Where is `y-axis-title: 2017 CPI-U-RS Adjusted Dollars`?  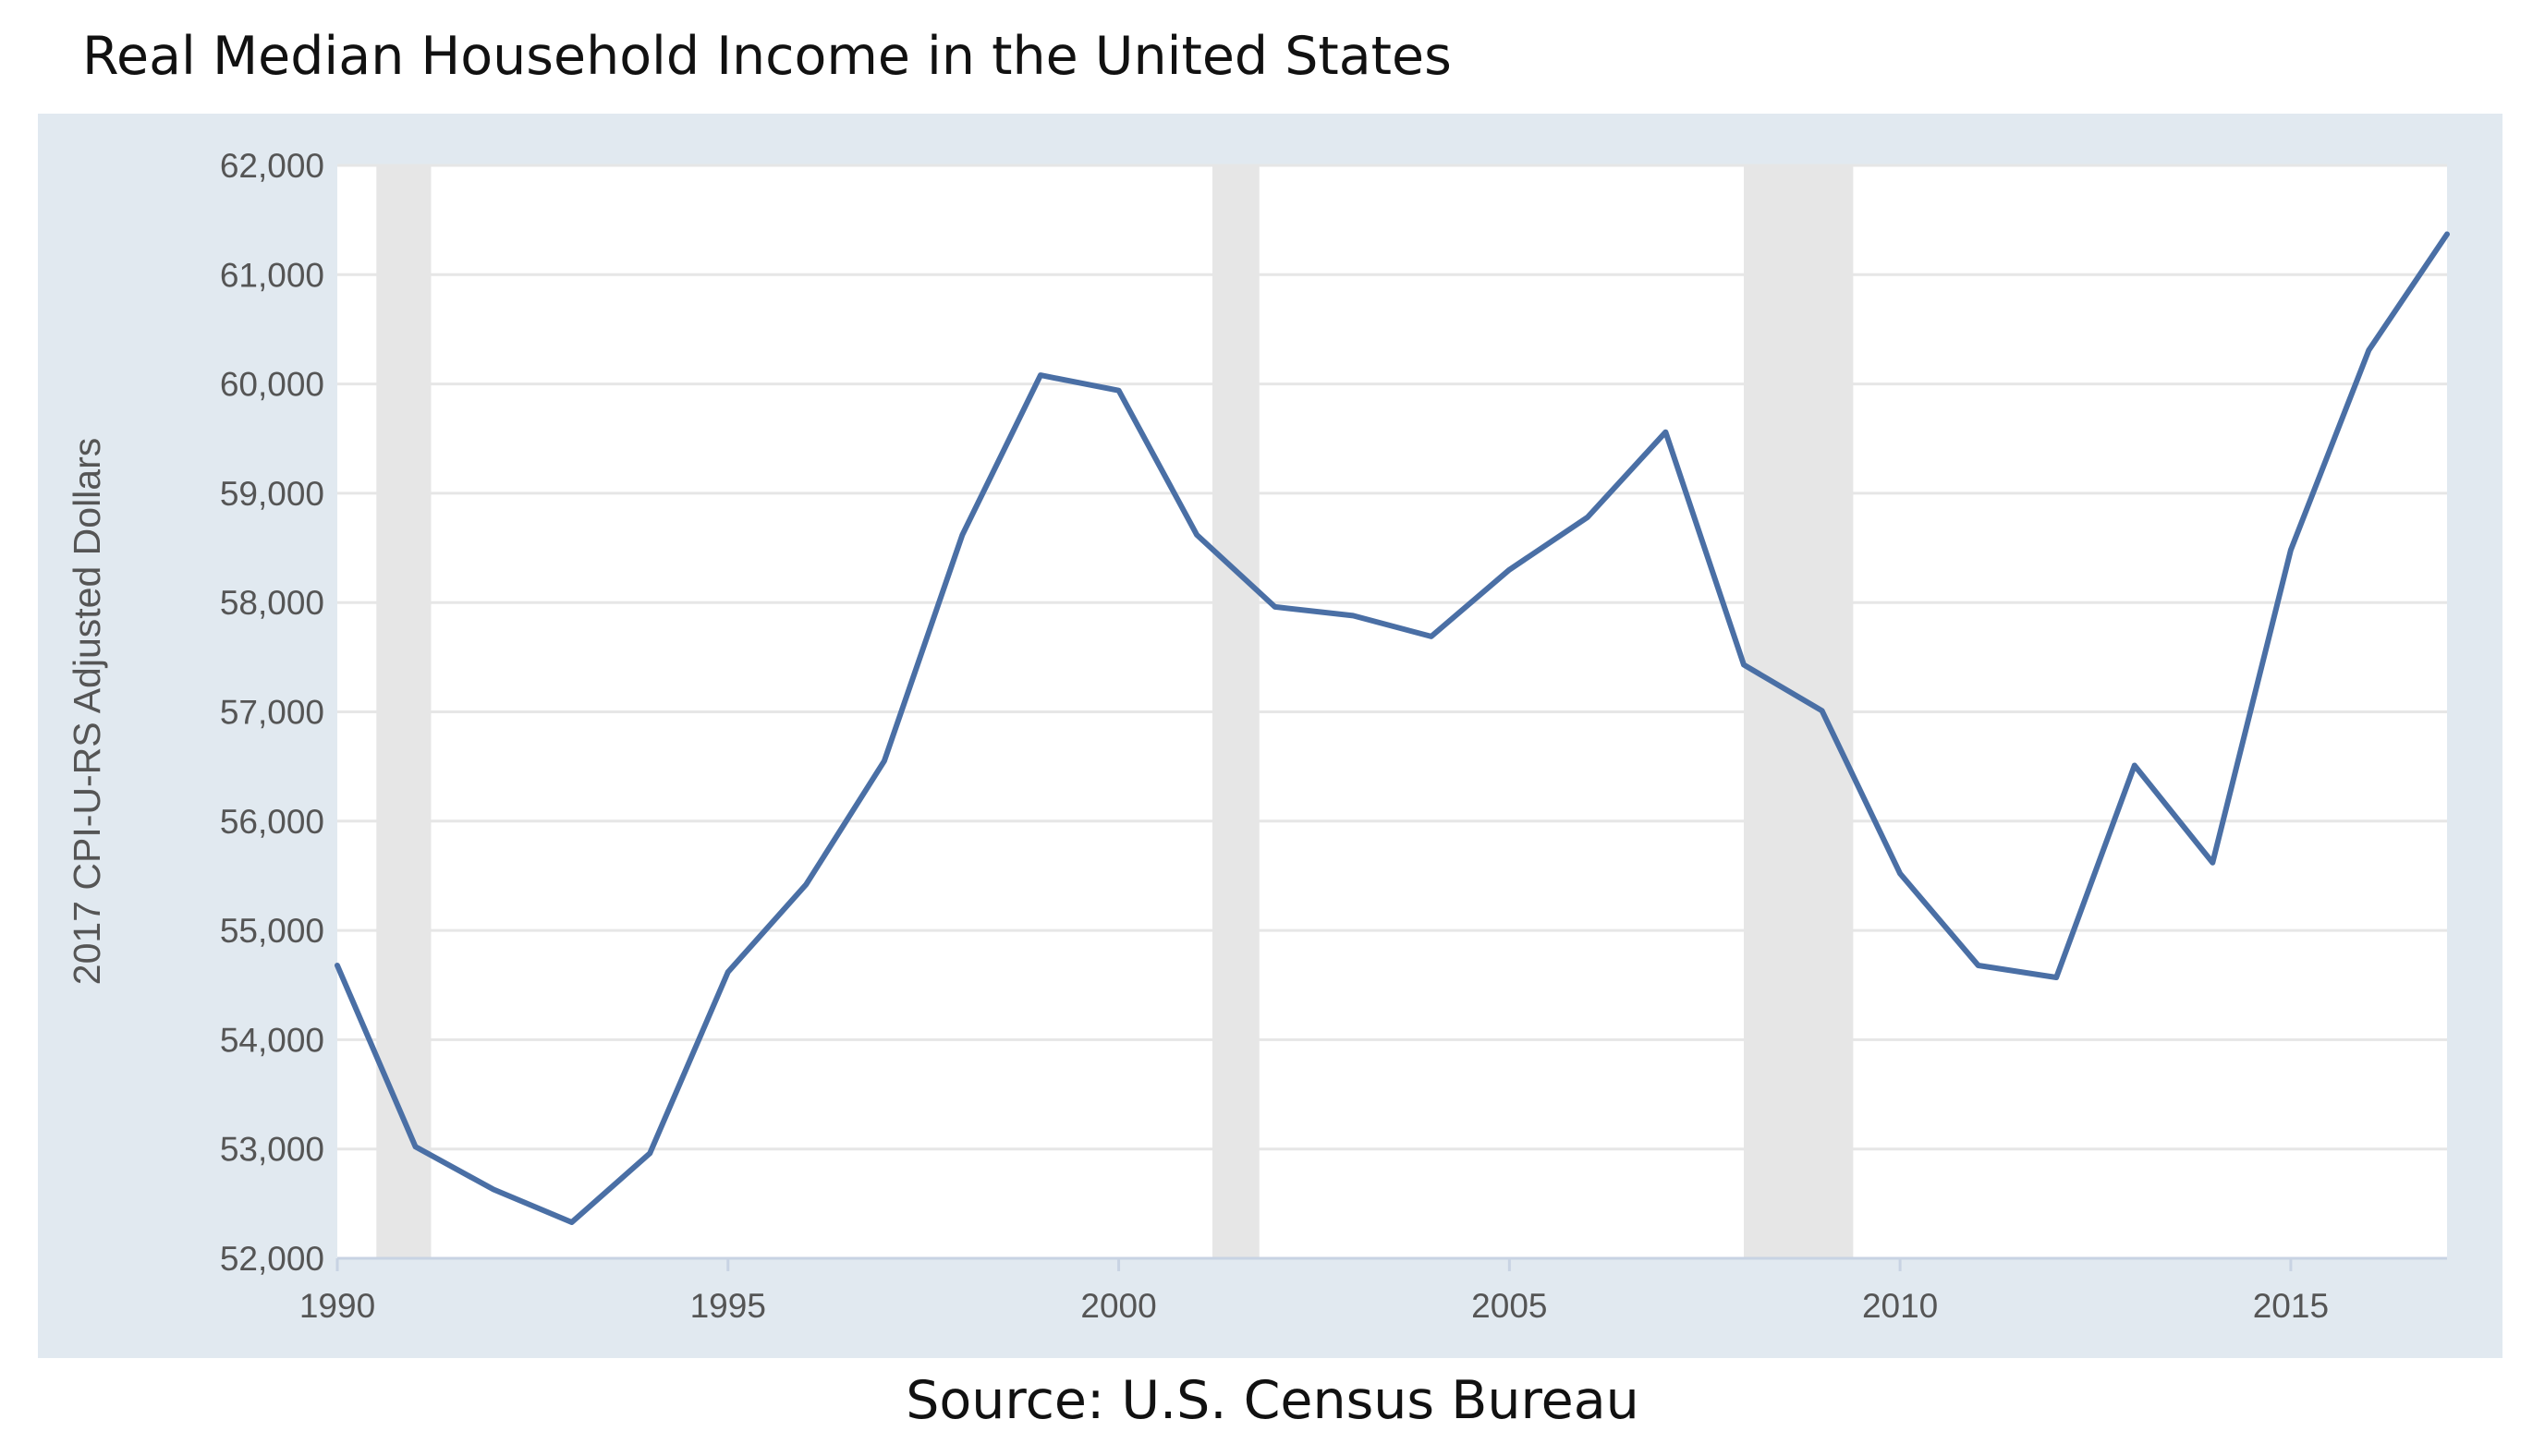 y-axis-title: 2017 CPI-U-RS Adjusted Dollars is located at coordinates (87, 711).